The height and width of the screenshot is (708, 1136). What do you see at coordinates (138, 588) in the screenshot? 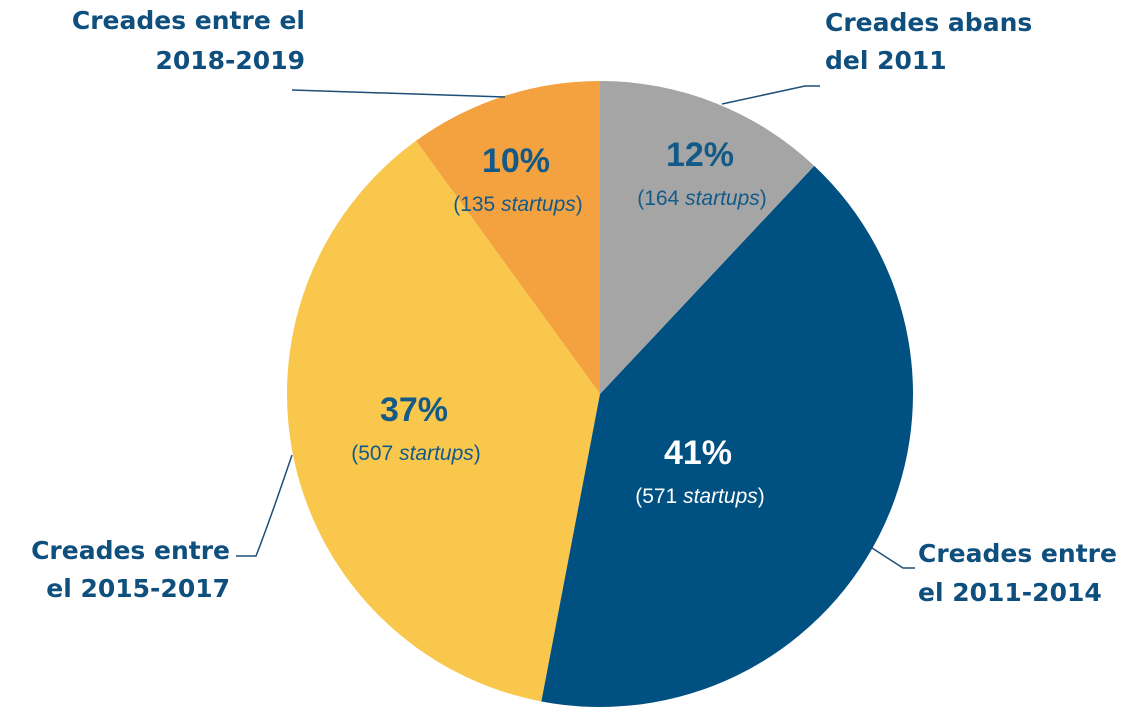
I see `category-label: el 2015-2017` at bounding box center [138, 588].